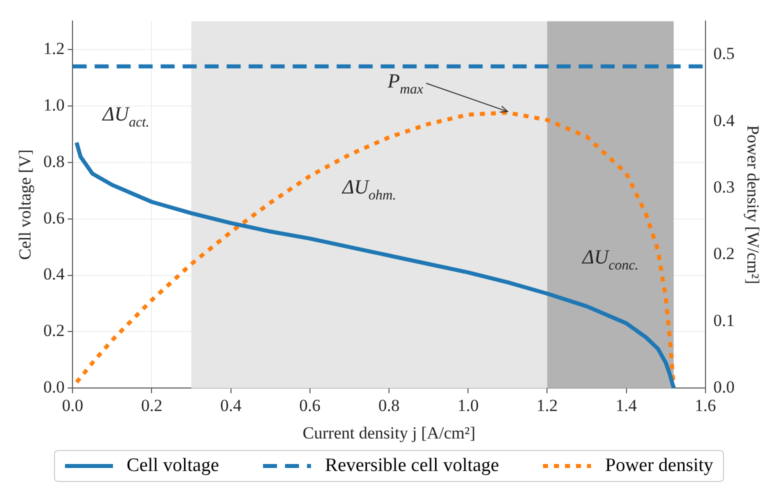 The image size is (778, 499). I want to click on y-tick-label: 0.0, so click(54, 387).